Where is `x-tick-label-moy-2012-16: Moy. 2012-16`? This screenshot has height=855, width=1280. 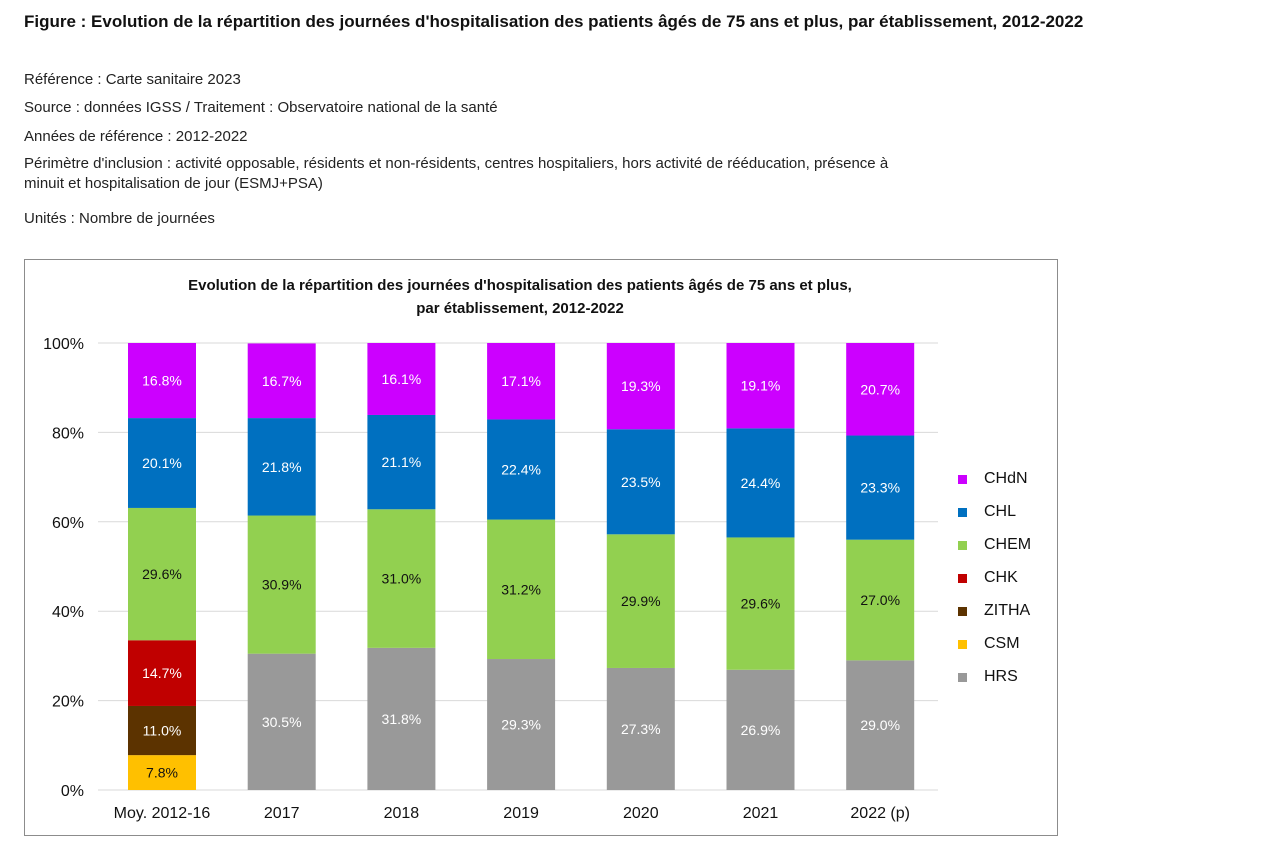
x-tick-label-moy-2012-16: Moy. 2012-16 is located at coordinates (162, 813).